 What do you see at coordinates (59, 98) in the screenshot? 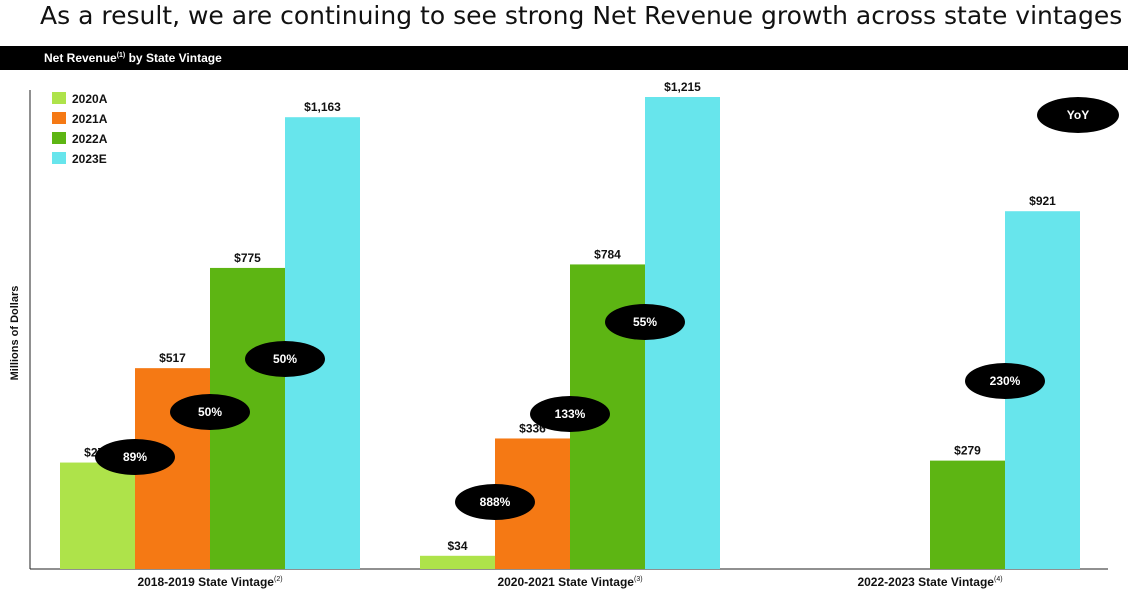
I see `legend-swatch-2020A` at bounding box center [59, 98].